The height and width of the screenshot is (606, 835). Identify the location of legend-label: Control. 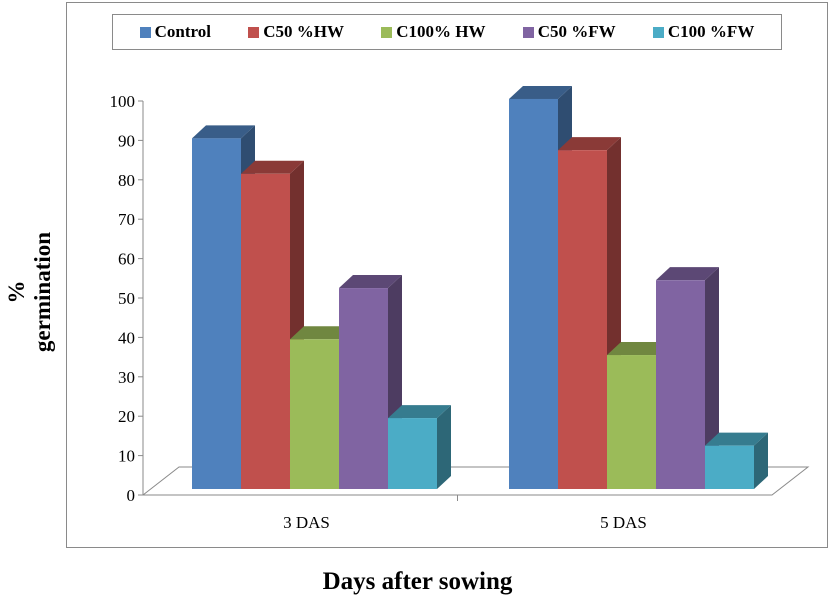
(182, 31).